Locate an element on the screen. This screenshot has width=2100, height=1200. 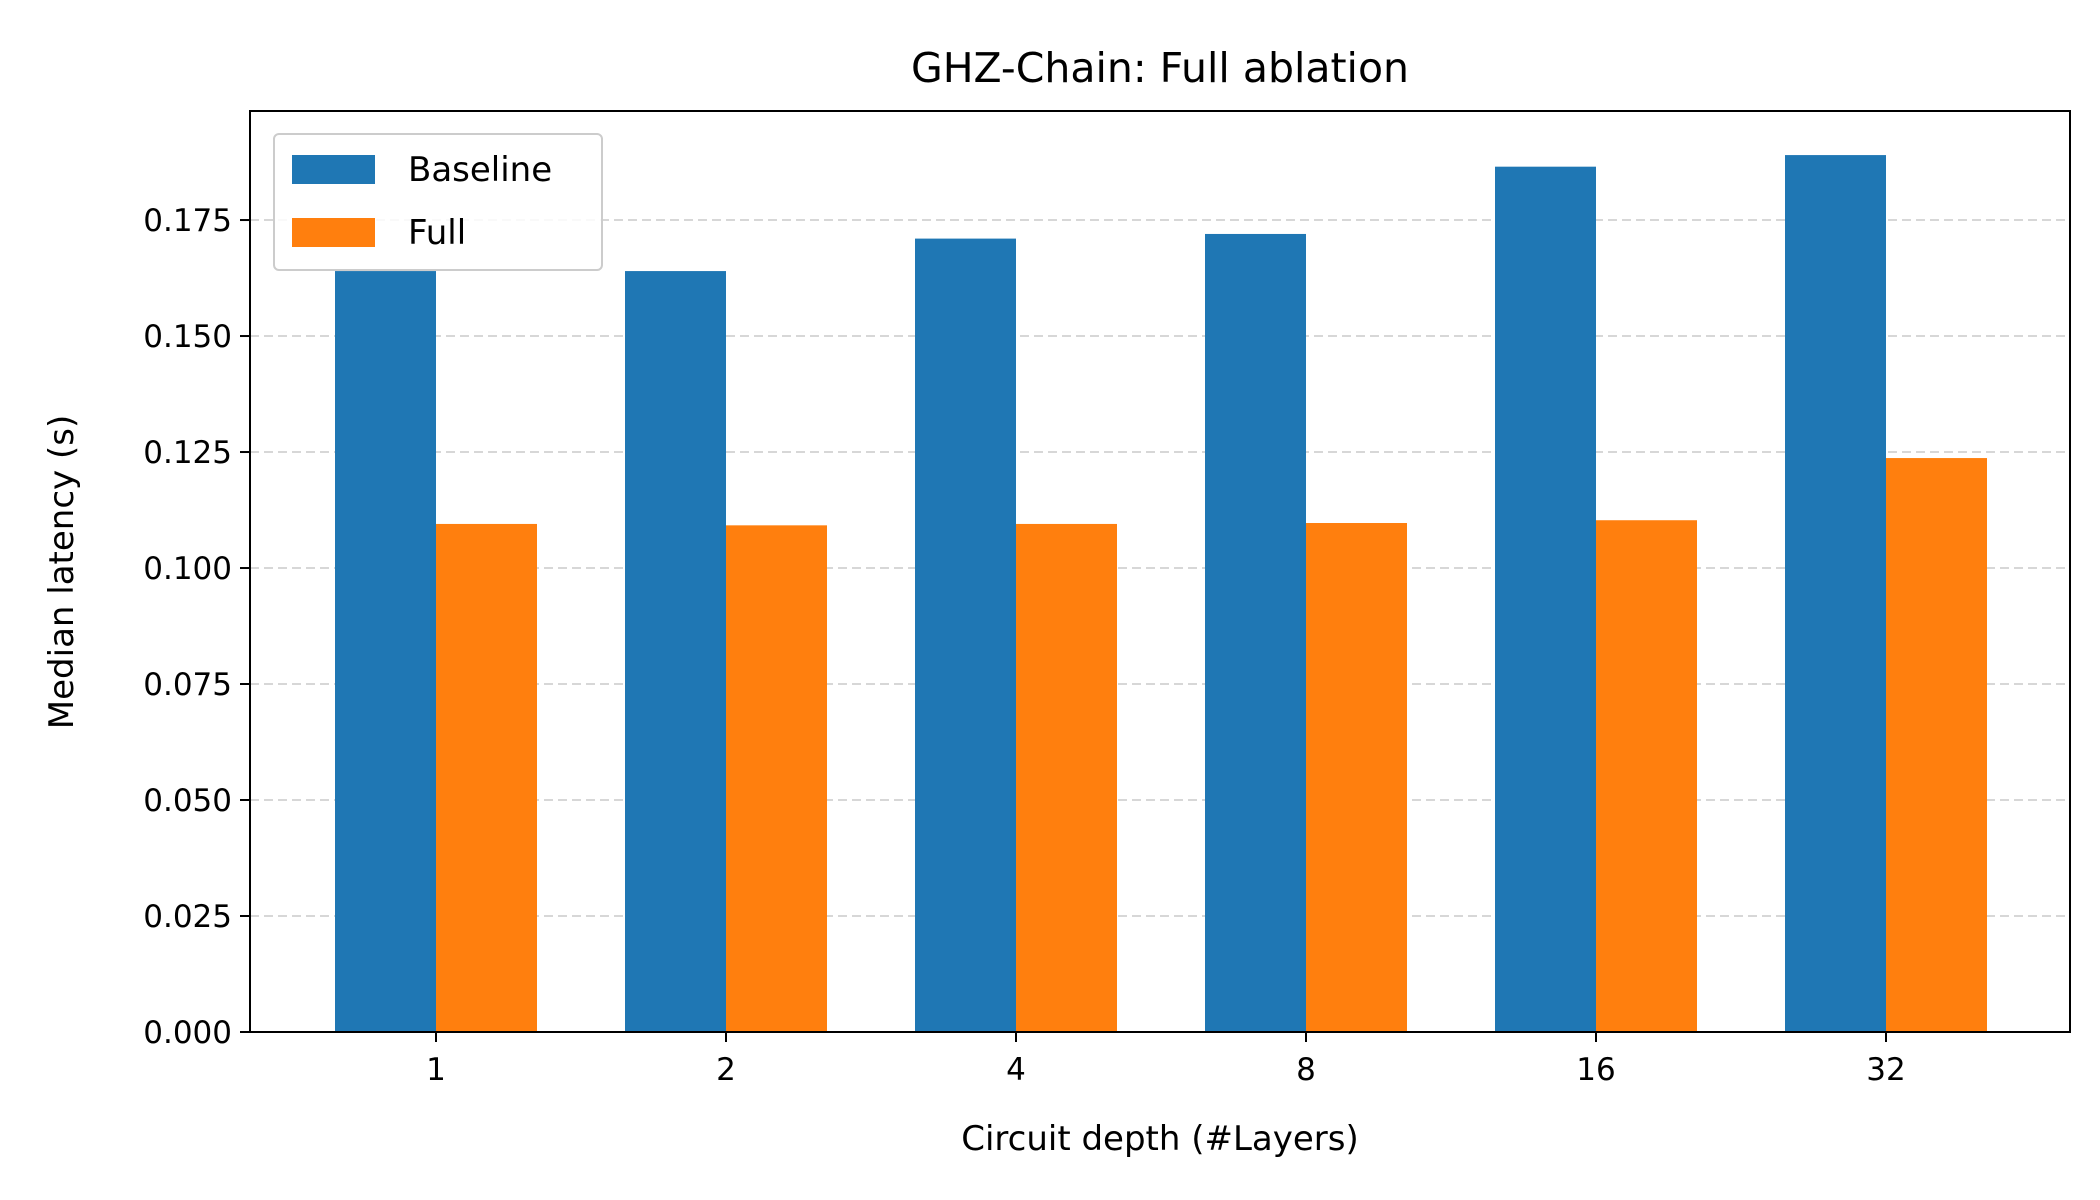
x-axis-ticks: 1 2 4 8 16 32 is located at coordinates (1166, 1060).